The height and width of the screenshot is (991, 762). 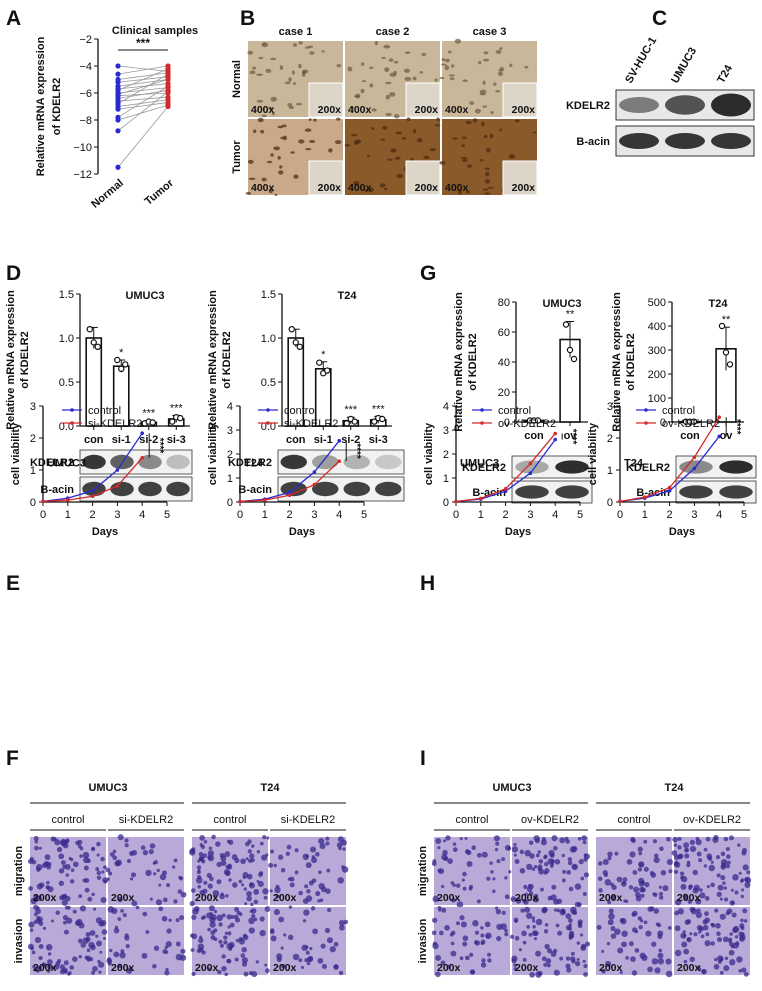 What do you see at coordinates (520, 100) in the screenshot?
I see `inset-image` at bounding box center [520, 100].